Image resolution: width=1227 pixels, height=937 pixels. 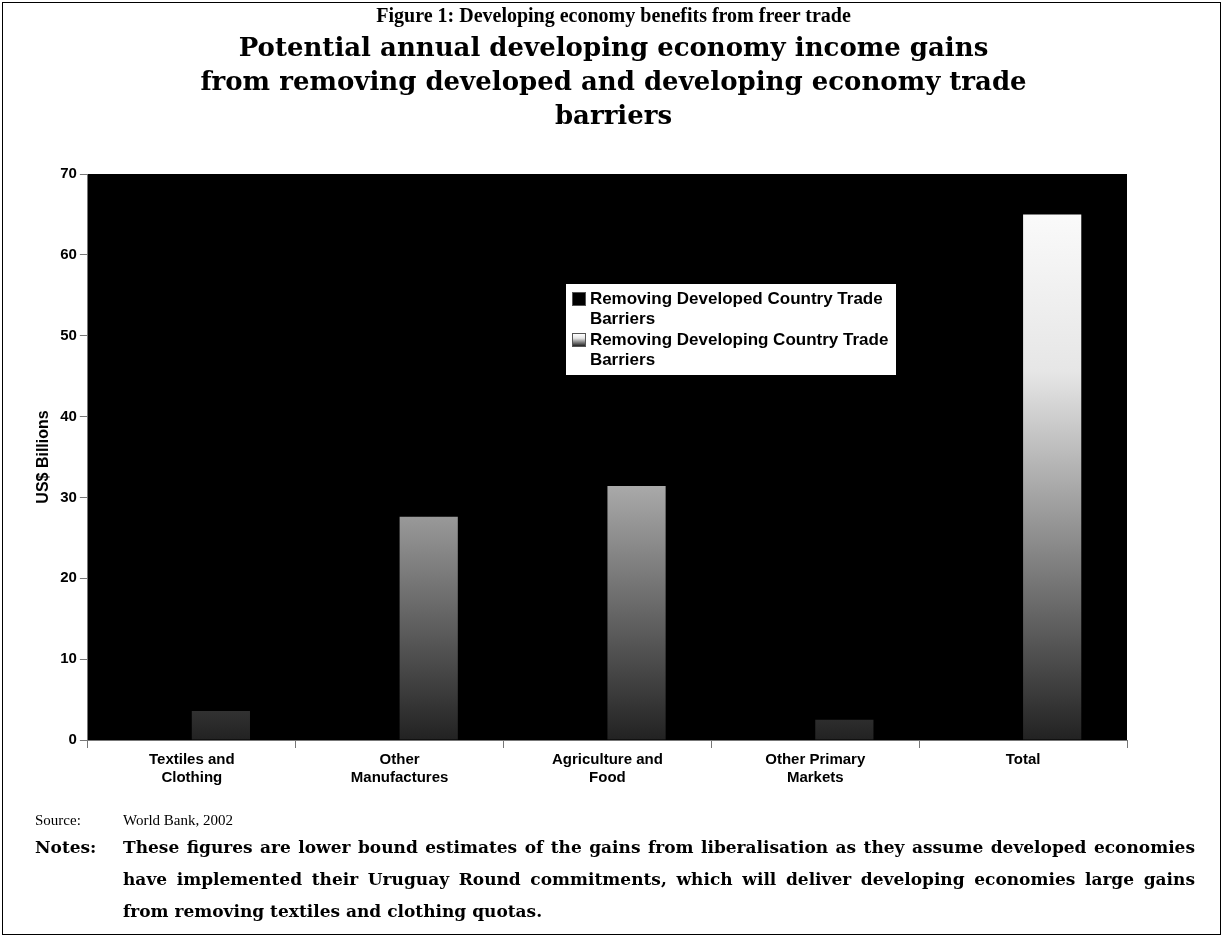 What do you see at coordinates (615, 879) in the screenshot?
I see `text: Notes: These figures are lower bound estimates of the gains from liberalisation as they assume developed economies have implemented their Uruguay Round commitments, which will deliver developing economies large gains from removing textiles and clothing quotas.` at bounding box center [615, 879].